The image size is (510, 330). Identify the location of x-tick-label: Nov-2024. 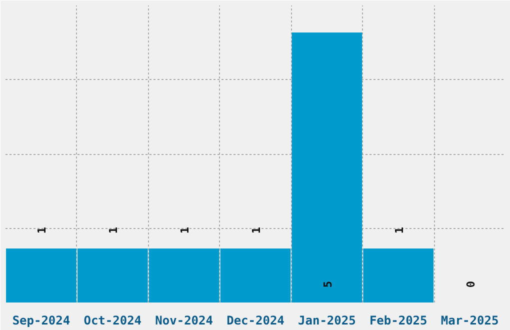
(184, 321).